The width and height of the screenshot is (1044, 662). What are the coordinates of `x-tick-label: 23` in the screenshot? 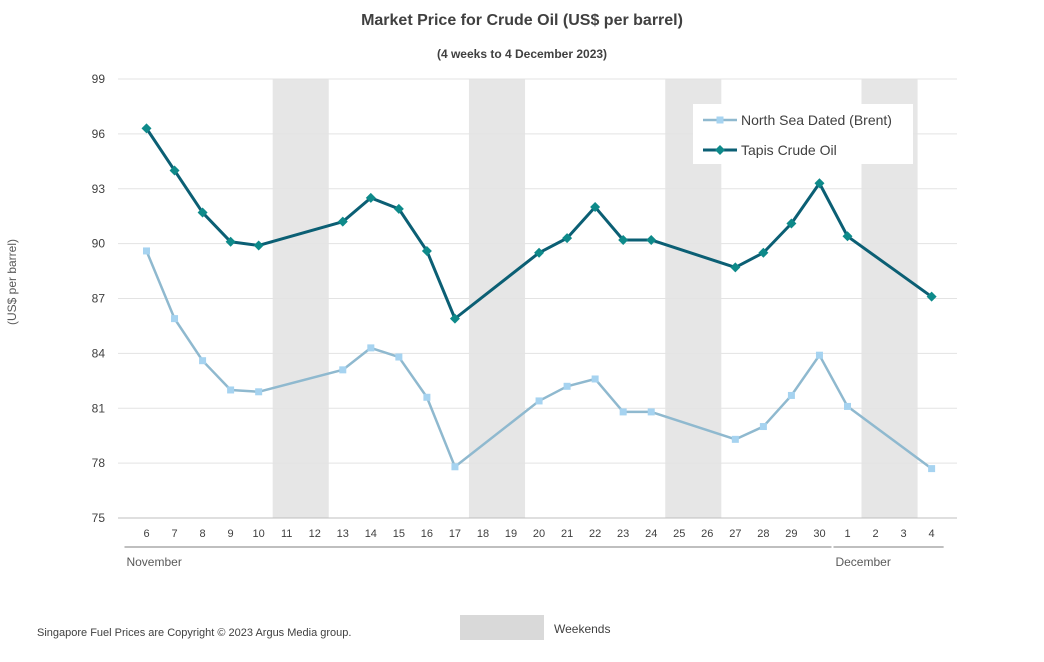 It's located at (623, 534).